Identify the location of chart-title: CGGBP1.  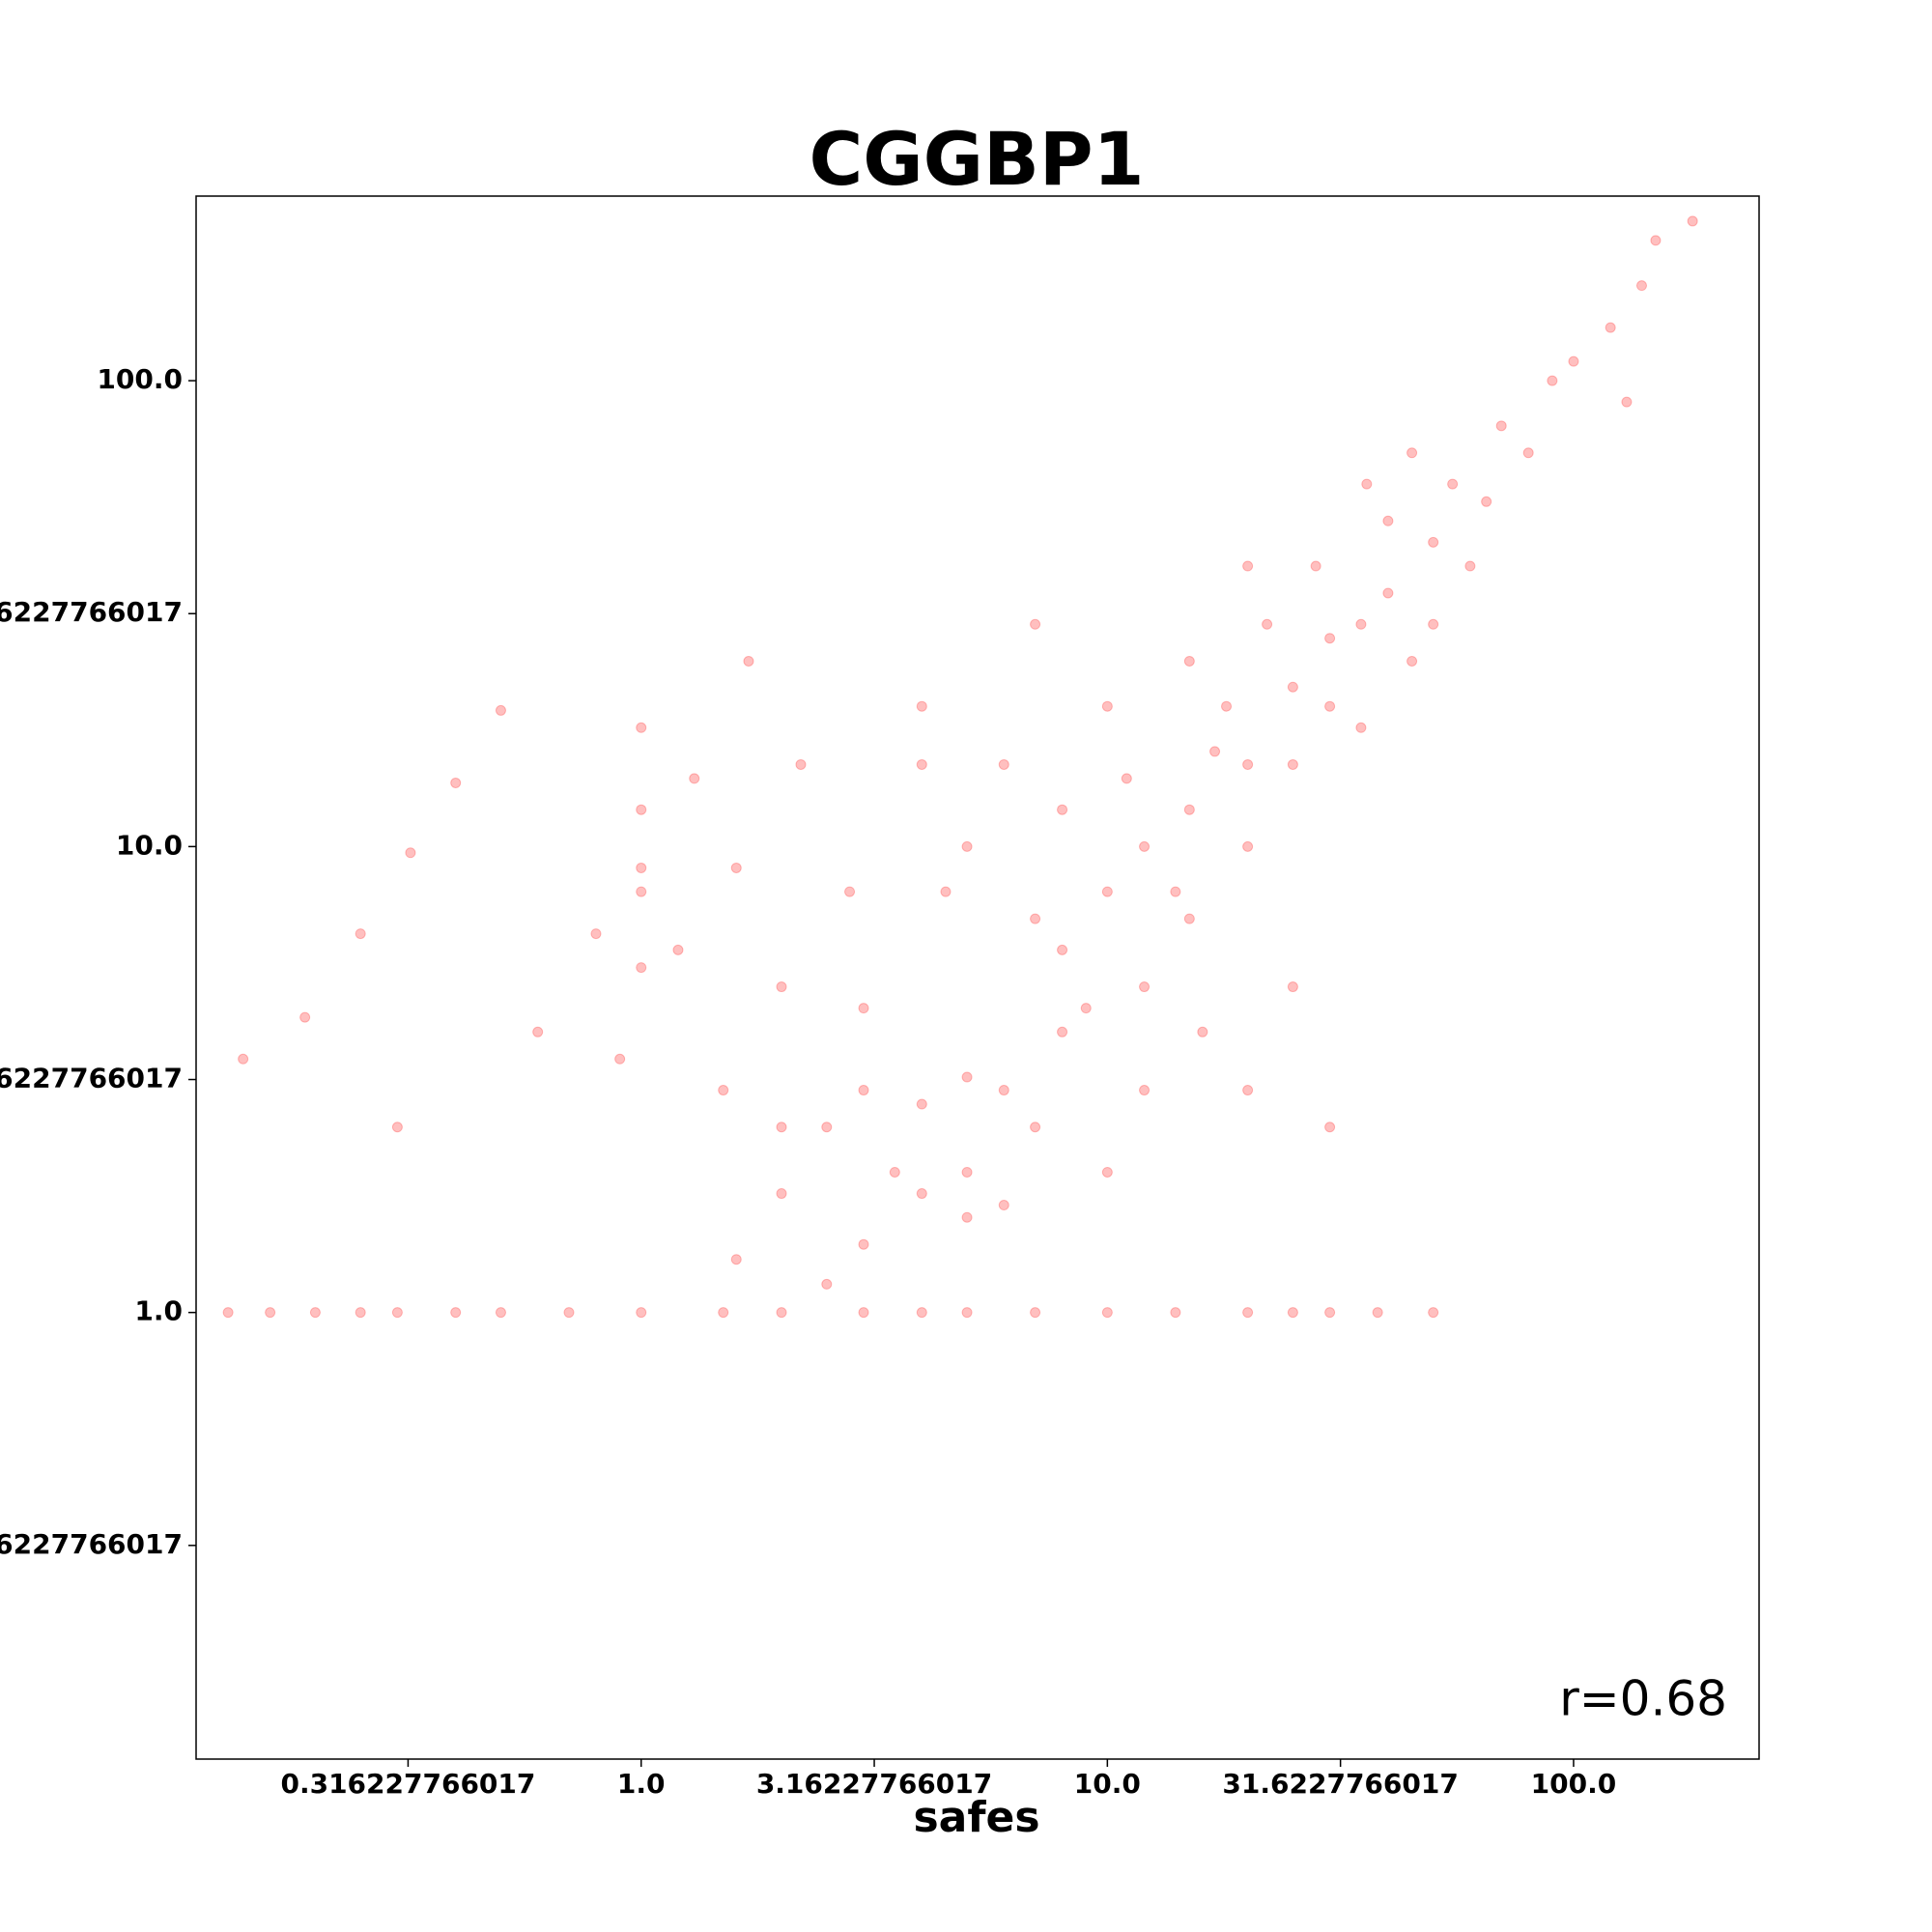
(976, 159).